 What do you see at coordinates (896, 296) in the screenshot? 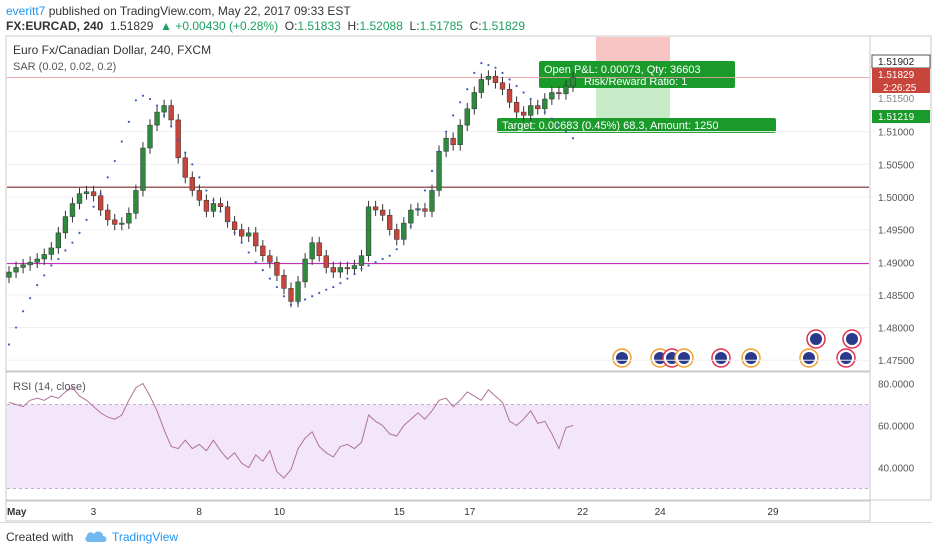
I see `price-tick-label: 1.48500` at bounding box center [896, 296].